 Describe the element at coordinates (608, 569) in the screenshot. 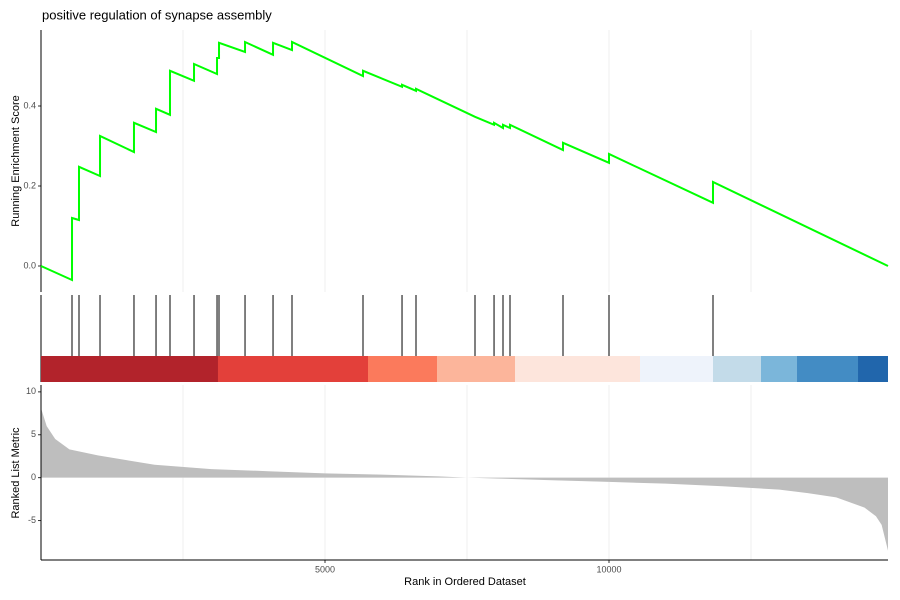

I see `x-tick-label: 10000` at that location.